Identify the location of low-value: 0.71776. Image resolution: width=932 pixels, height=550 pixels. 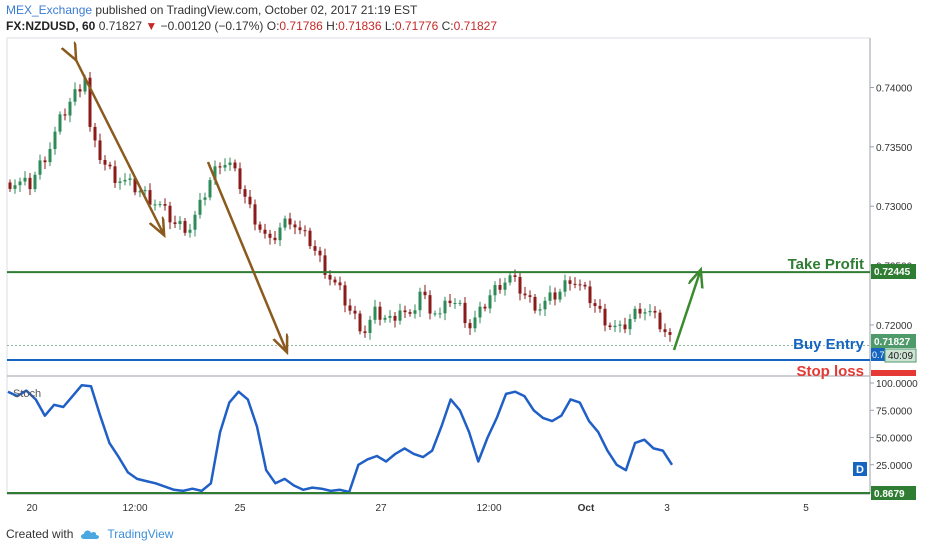
(416, 26).